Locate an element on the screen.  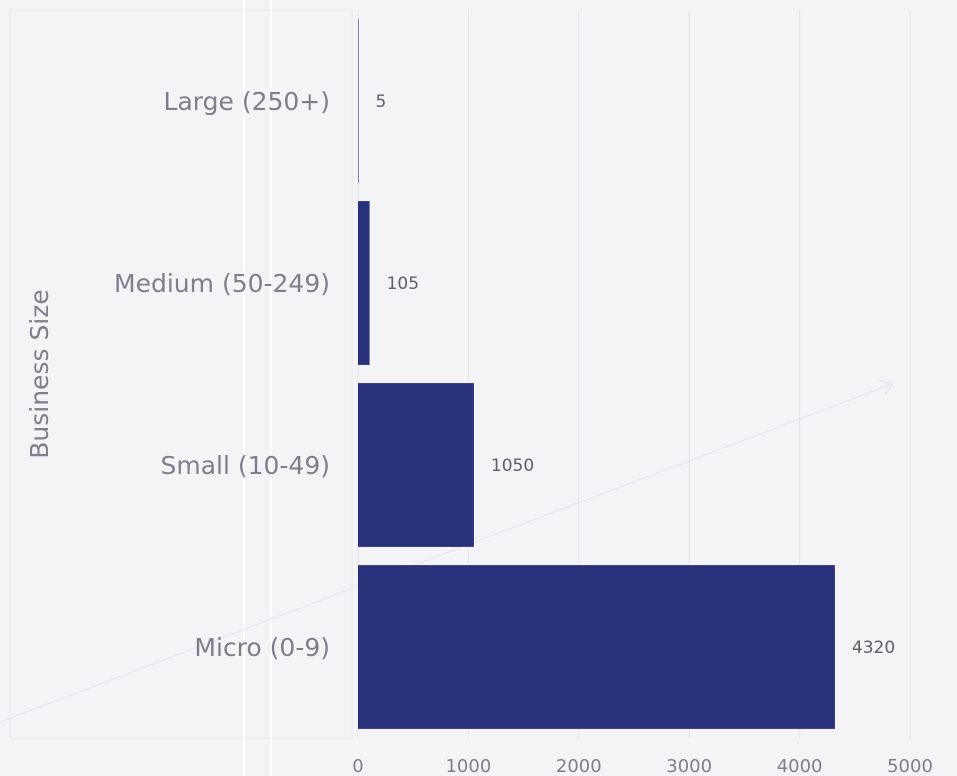
x-tick-label: 2000 is located at coordinates (579, 766).